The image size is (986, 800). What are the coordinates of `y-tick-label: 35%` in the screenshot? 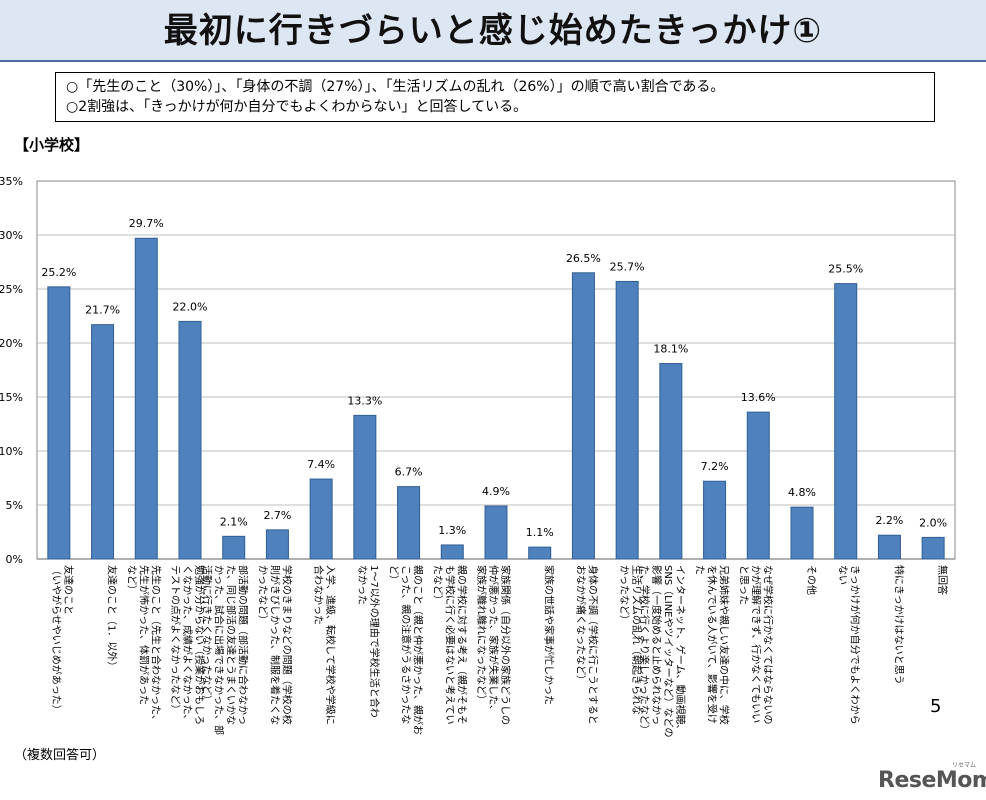 It's located at (11, 181).